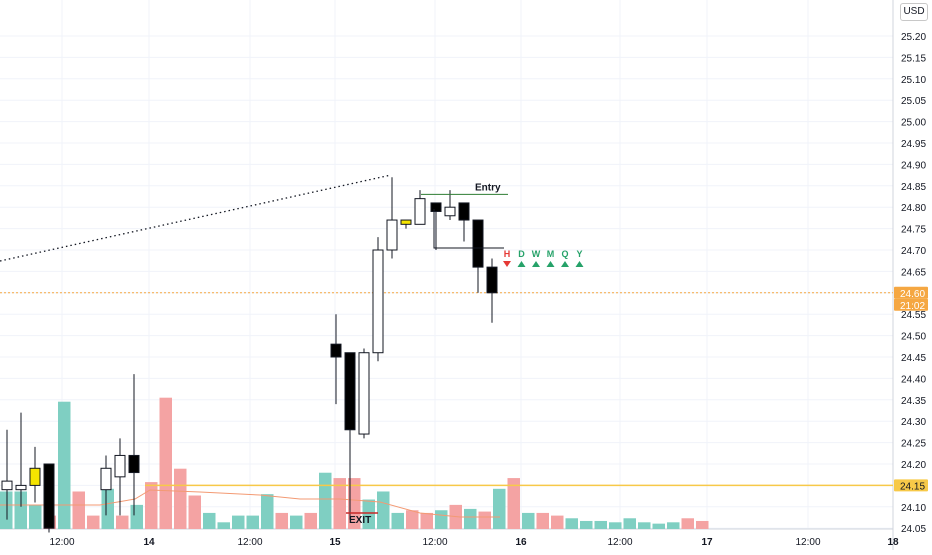  I want to click on y-tick-label: 24.25, so click(913, 444).